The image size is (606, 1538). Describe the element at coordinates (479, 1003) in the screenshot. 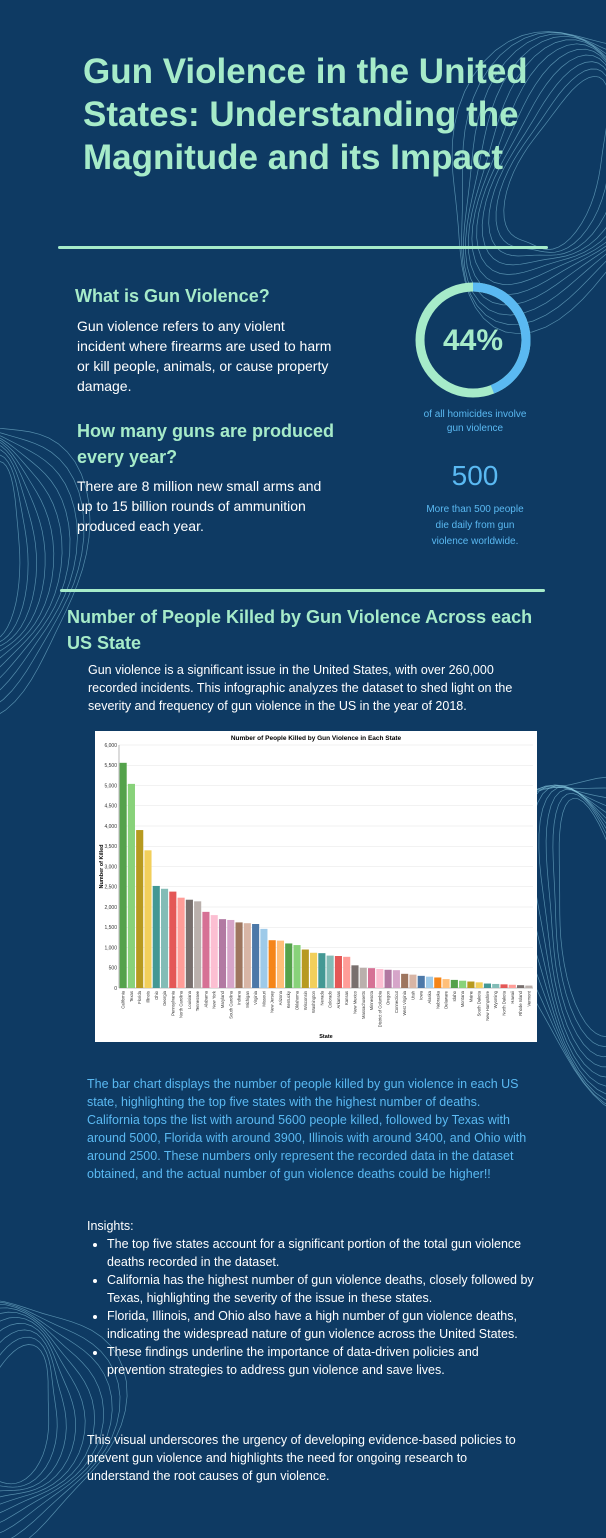

I see `x-tick-label: South Dakota` at that location.